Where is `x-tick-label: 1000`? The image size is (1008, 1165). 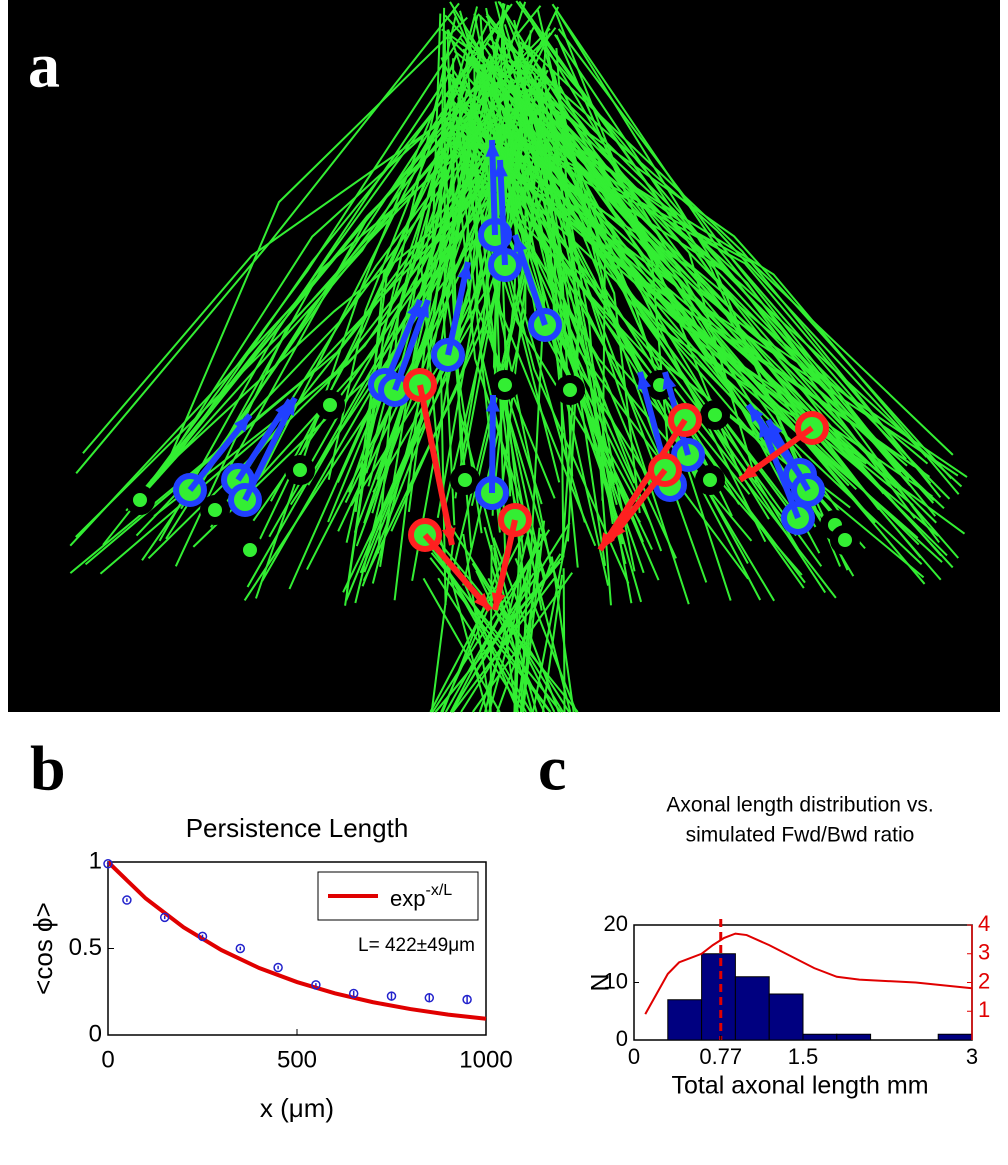
x-tick-label: 1000 is located at coordinates (485, 1059).